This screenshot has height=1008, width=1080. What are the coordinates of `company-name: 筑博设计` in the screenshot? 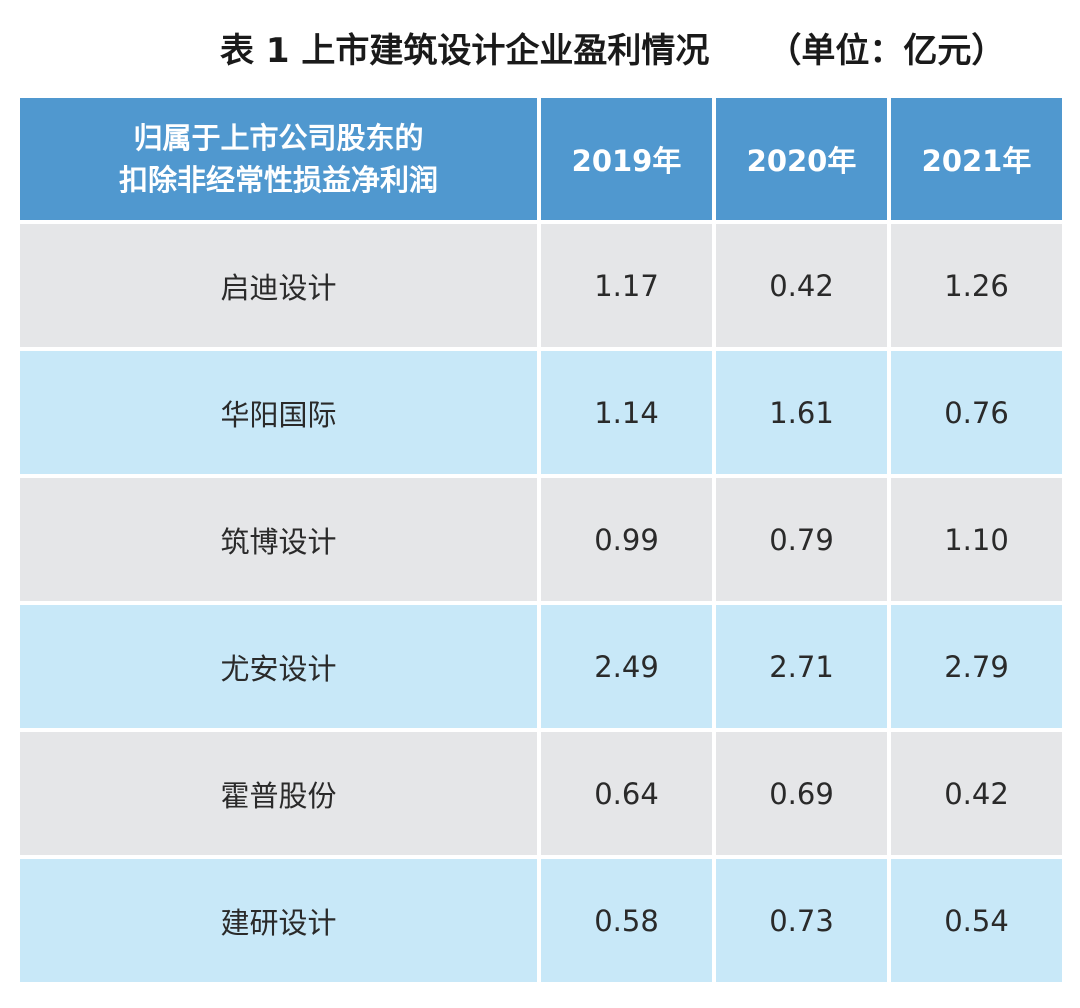 It's located at (278, 539).